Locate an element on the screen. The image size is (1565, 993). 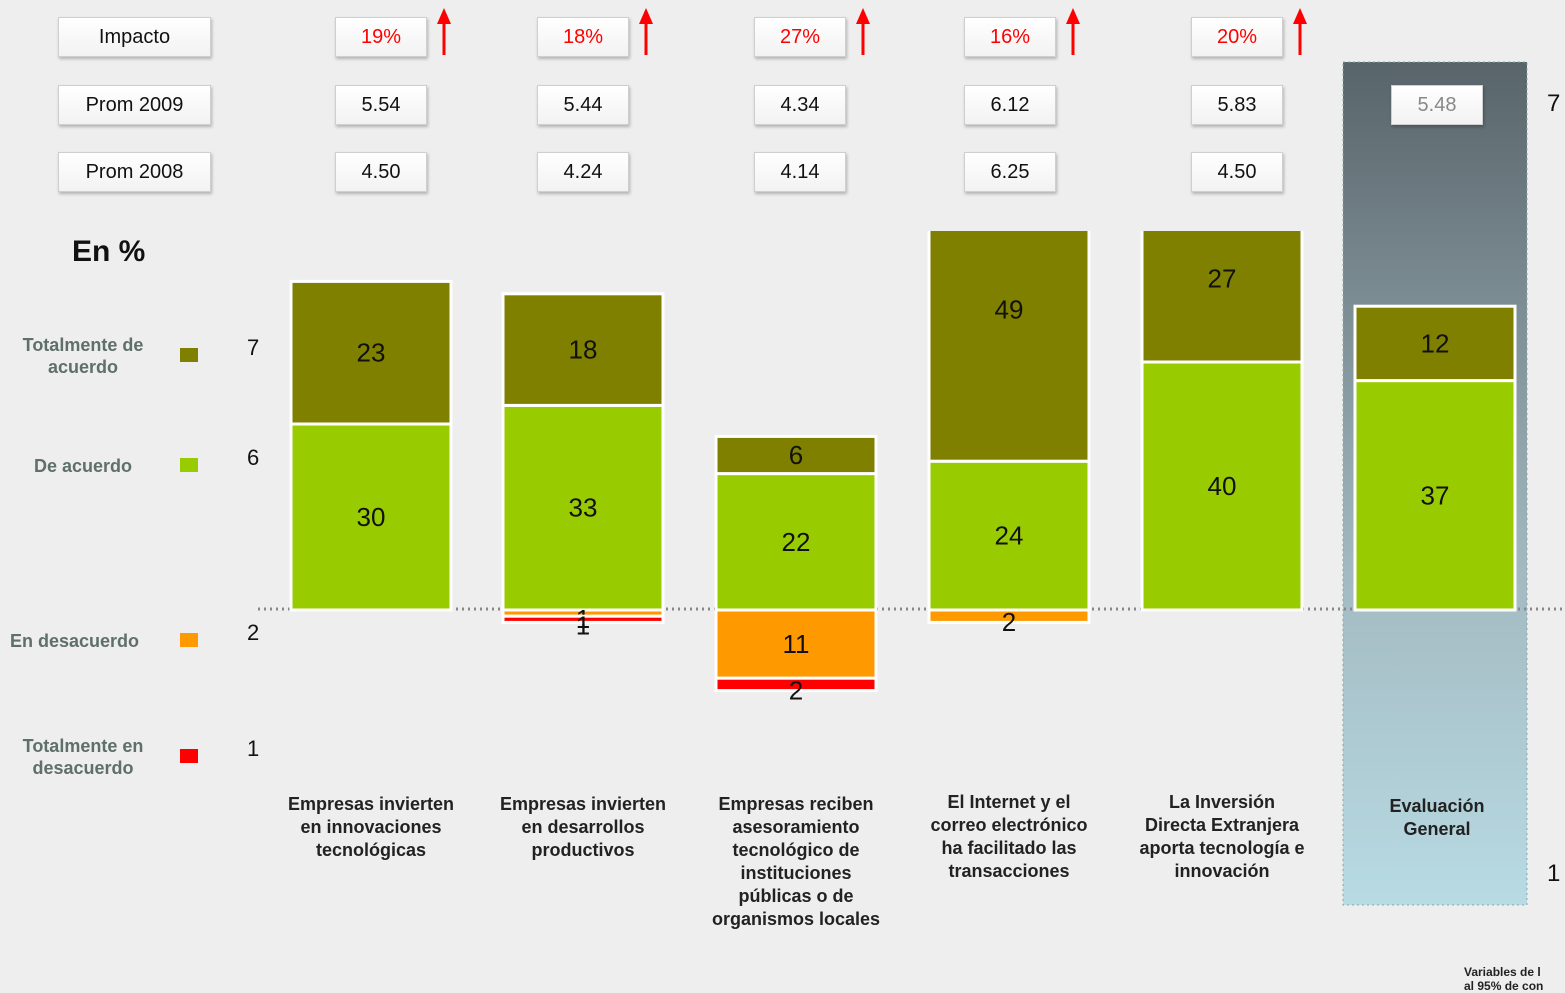
table-cell: 6.25 is located at coordinates (1010, 172).